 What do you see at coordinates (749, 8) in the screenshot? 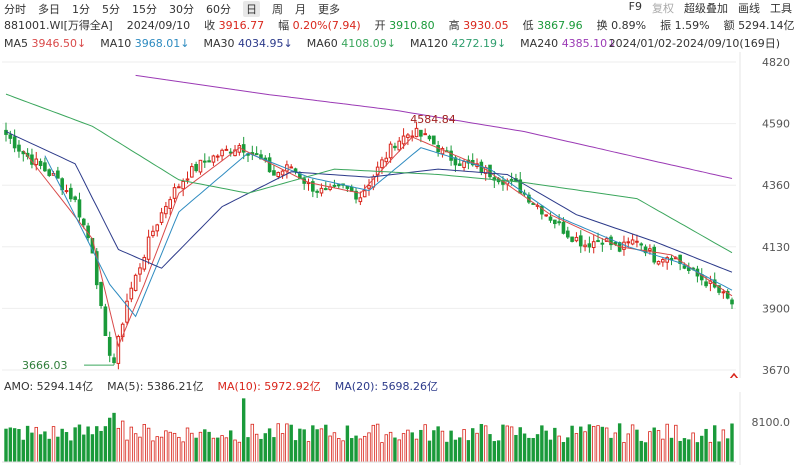
I see `tool-button: 画线` at bounding box center [749, 8].